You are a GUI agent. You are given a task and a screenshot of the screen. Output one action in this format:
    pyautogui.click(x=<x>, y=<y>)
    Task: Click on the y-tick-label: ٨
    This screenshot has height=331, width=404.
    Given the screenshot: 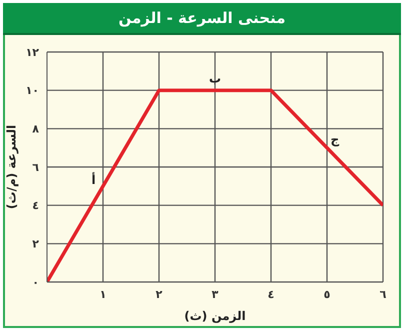 What is the action you would take?
    pyautogui.click(x=36, y=129)
    